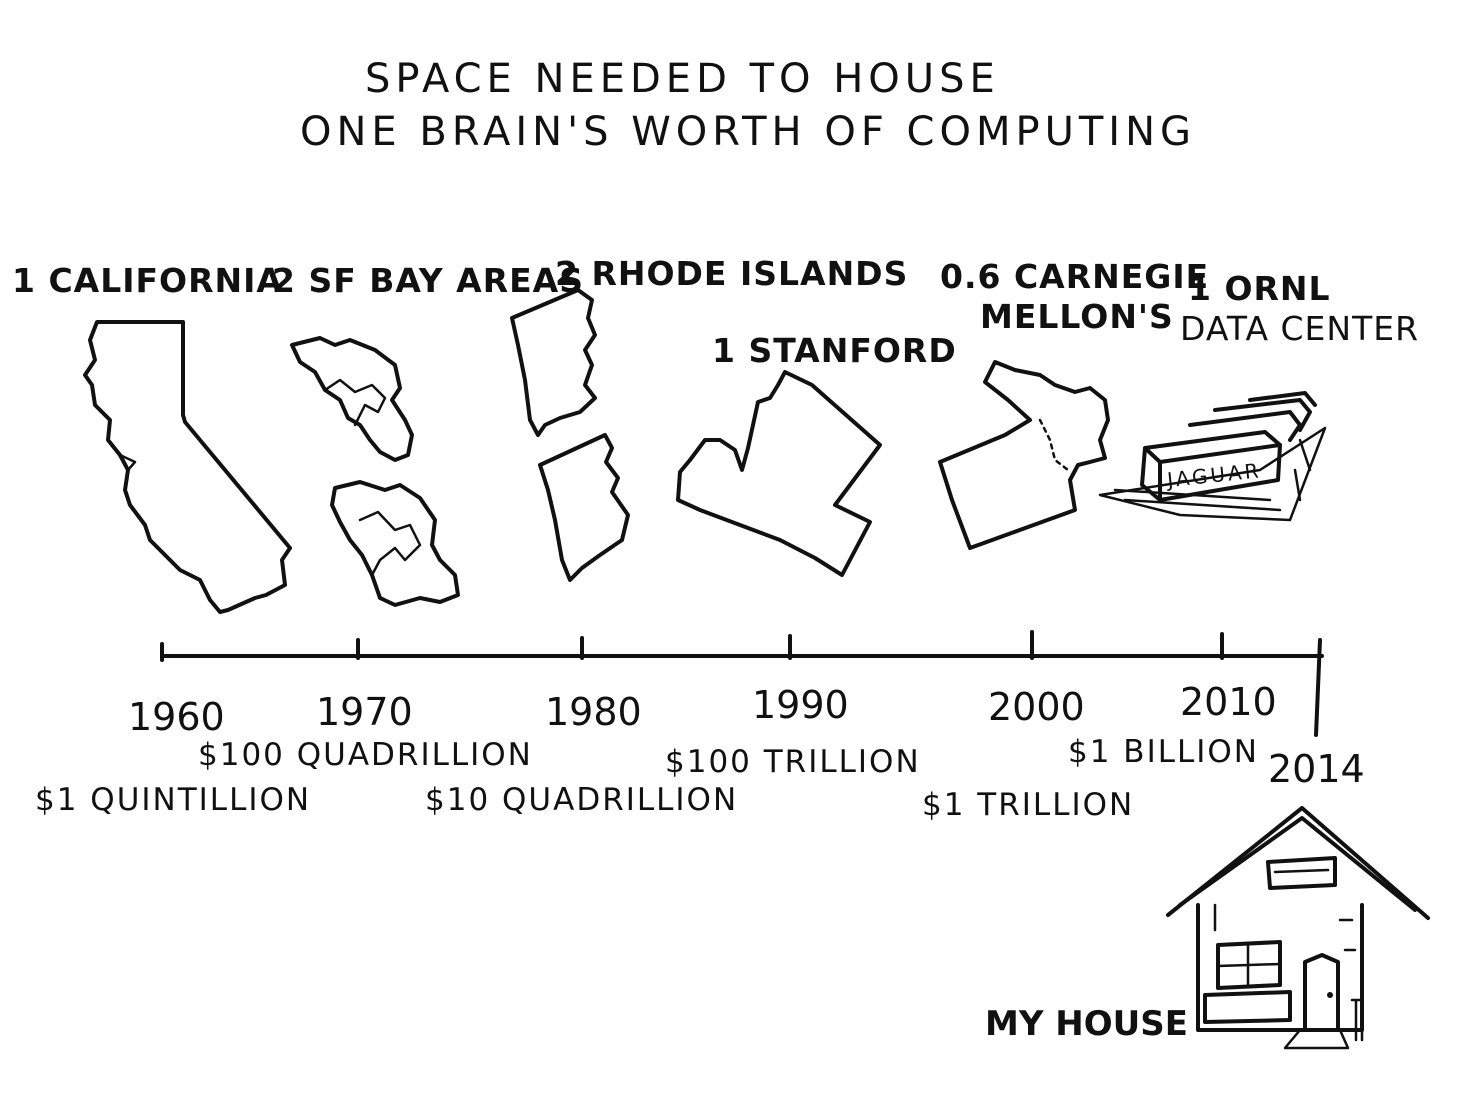 This screenshot has width=1470, height=1116. Describe the element at coordinates (1163, 752) in the screenshot. I see `cost-label-2010: $1 BILLION` at that location.